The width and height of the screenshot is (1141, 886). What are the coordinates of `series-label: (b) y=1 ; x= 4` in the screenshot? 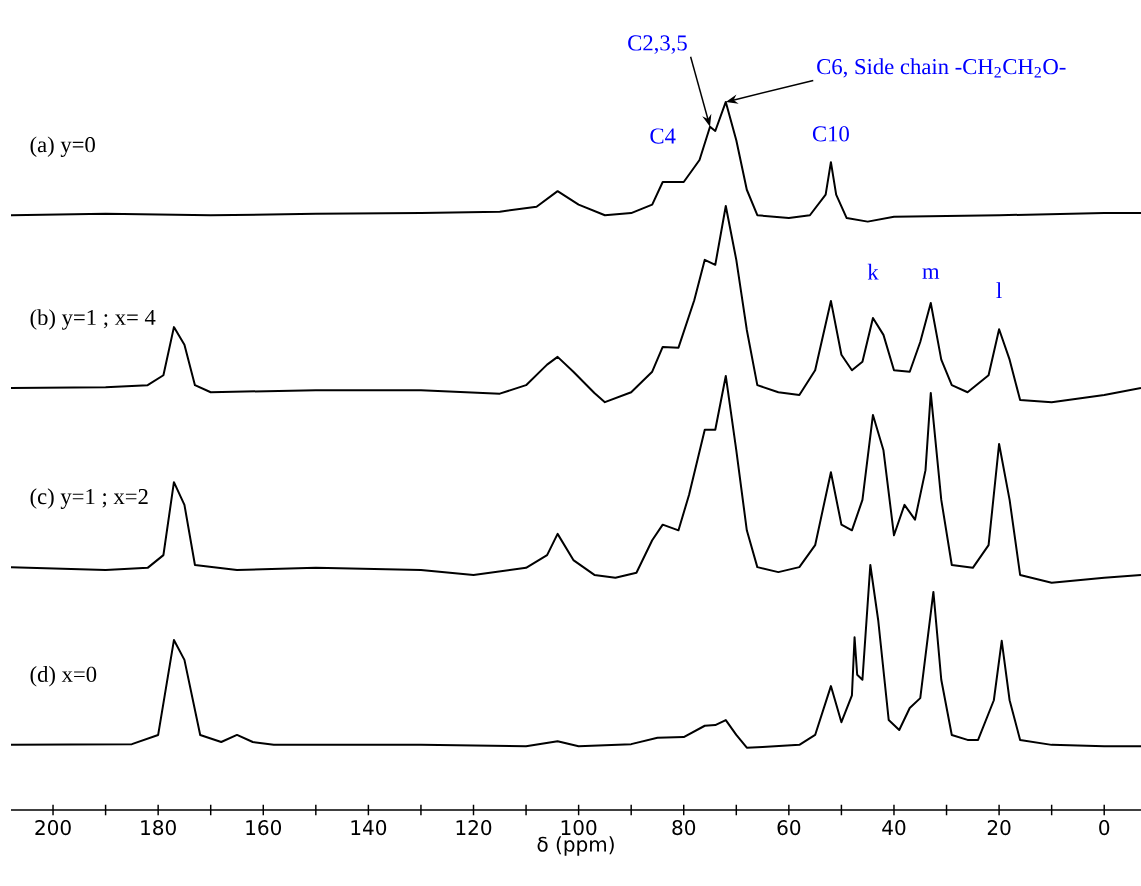 It's located at (93, 319).